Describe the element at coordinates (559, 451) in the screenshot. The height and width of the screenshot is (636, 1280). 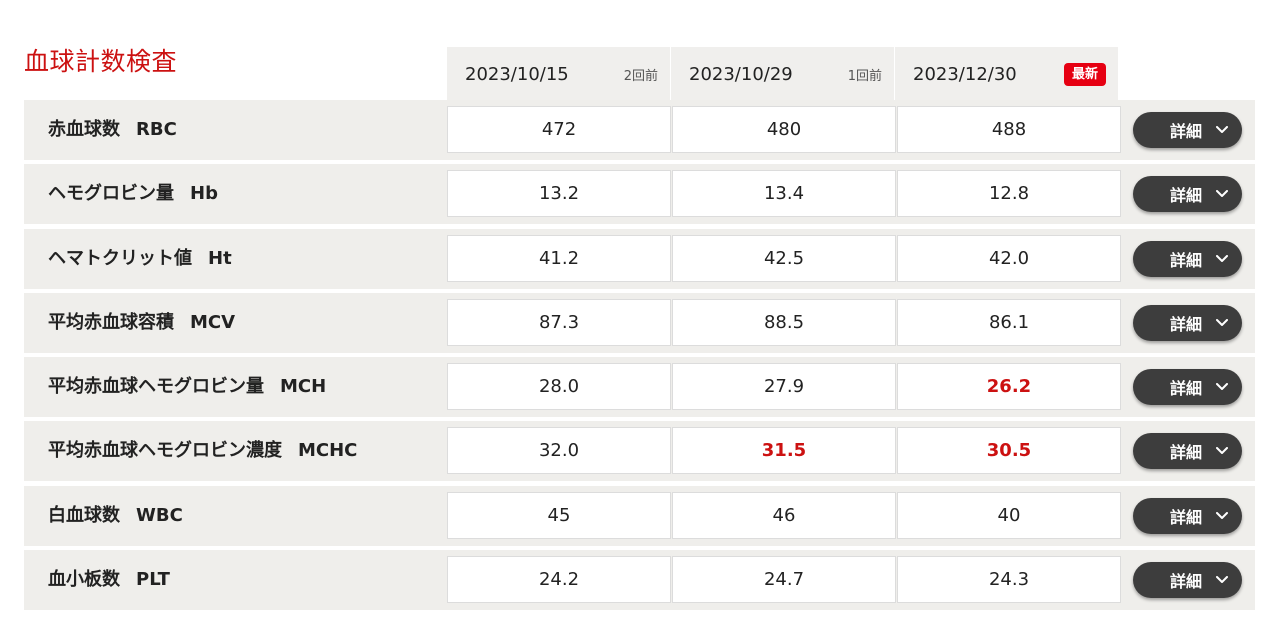
I see `value-cell: 32.0` at that location.